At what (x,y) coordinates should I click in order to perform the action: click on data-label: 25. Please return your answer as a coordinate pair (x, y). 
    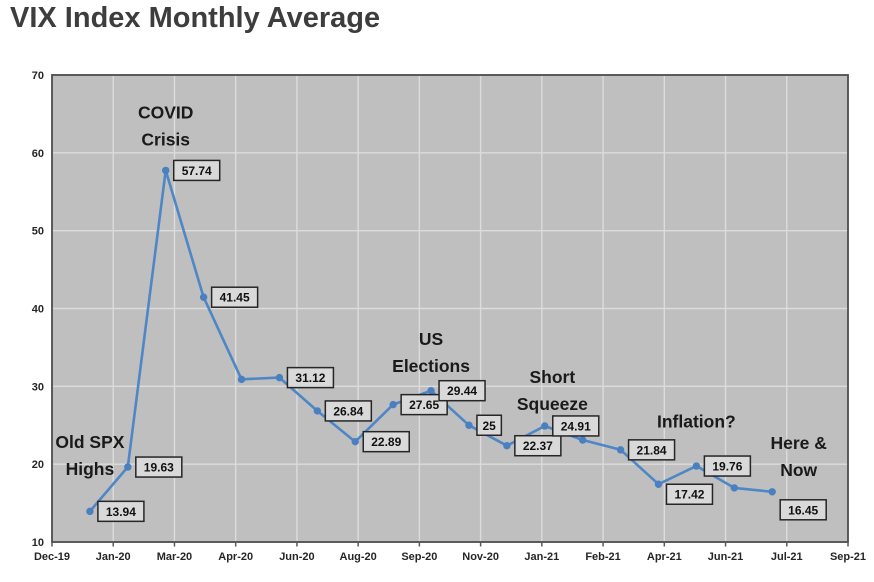
    Looking at the image, I should click on (489, 425).